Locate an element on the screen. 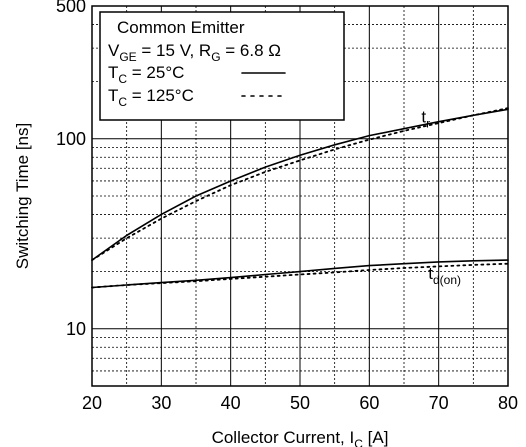 The width and height of the screenshot is (526, 447). legend-conditions: VGE = 15 V, RG = 6.8 Ω is located at coordinates (194, 52).